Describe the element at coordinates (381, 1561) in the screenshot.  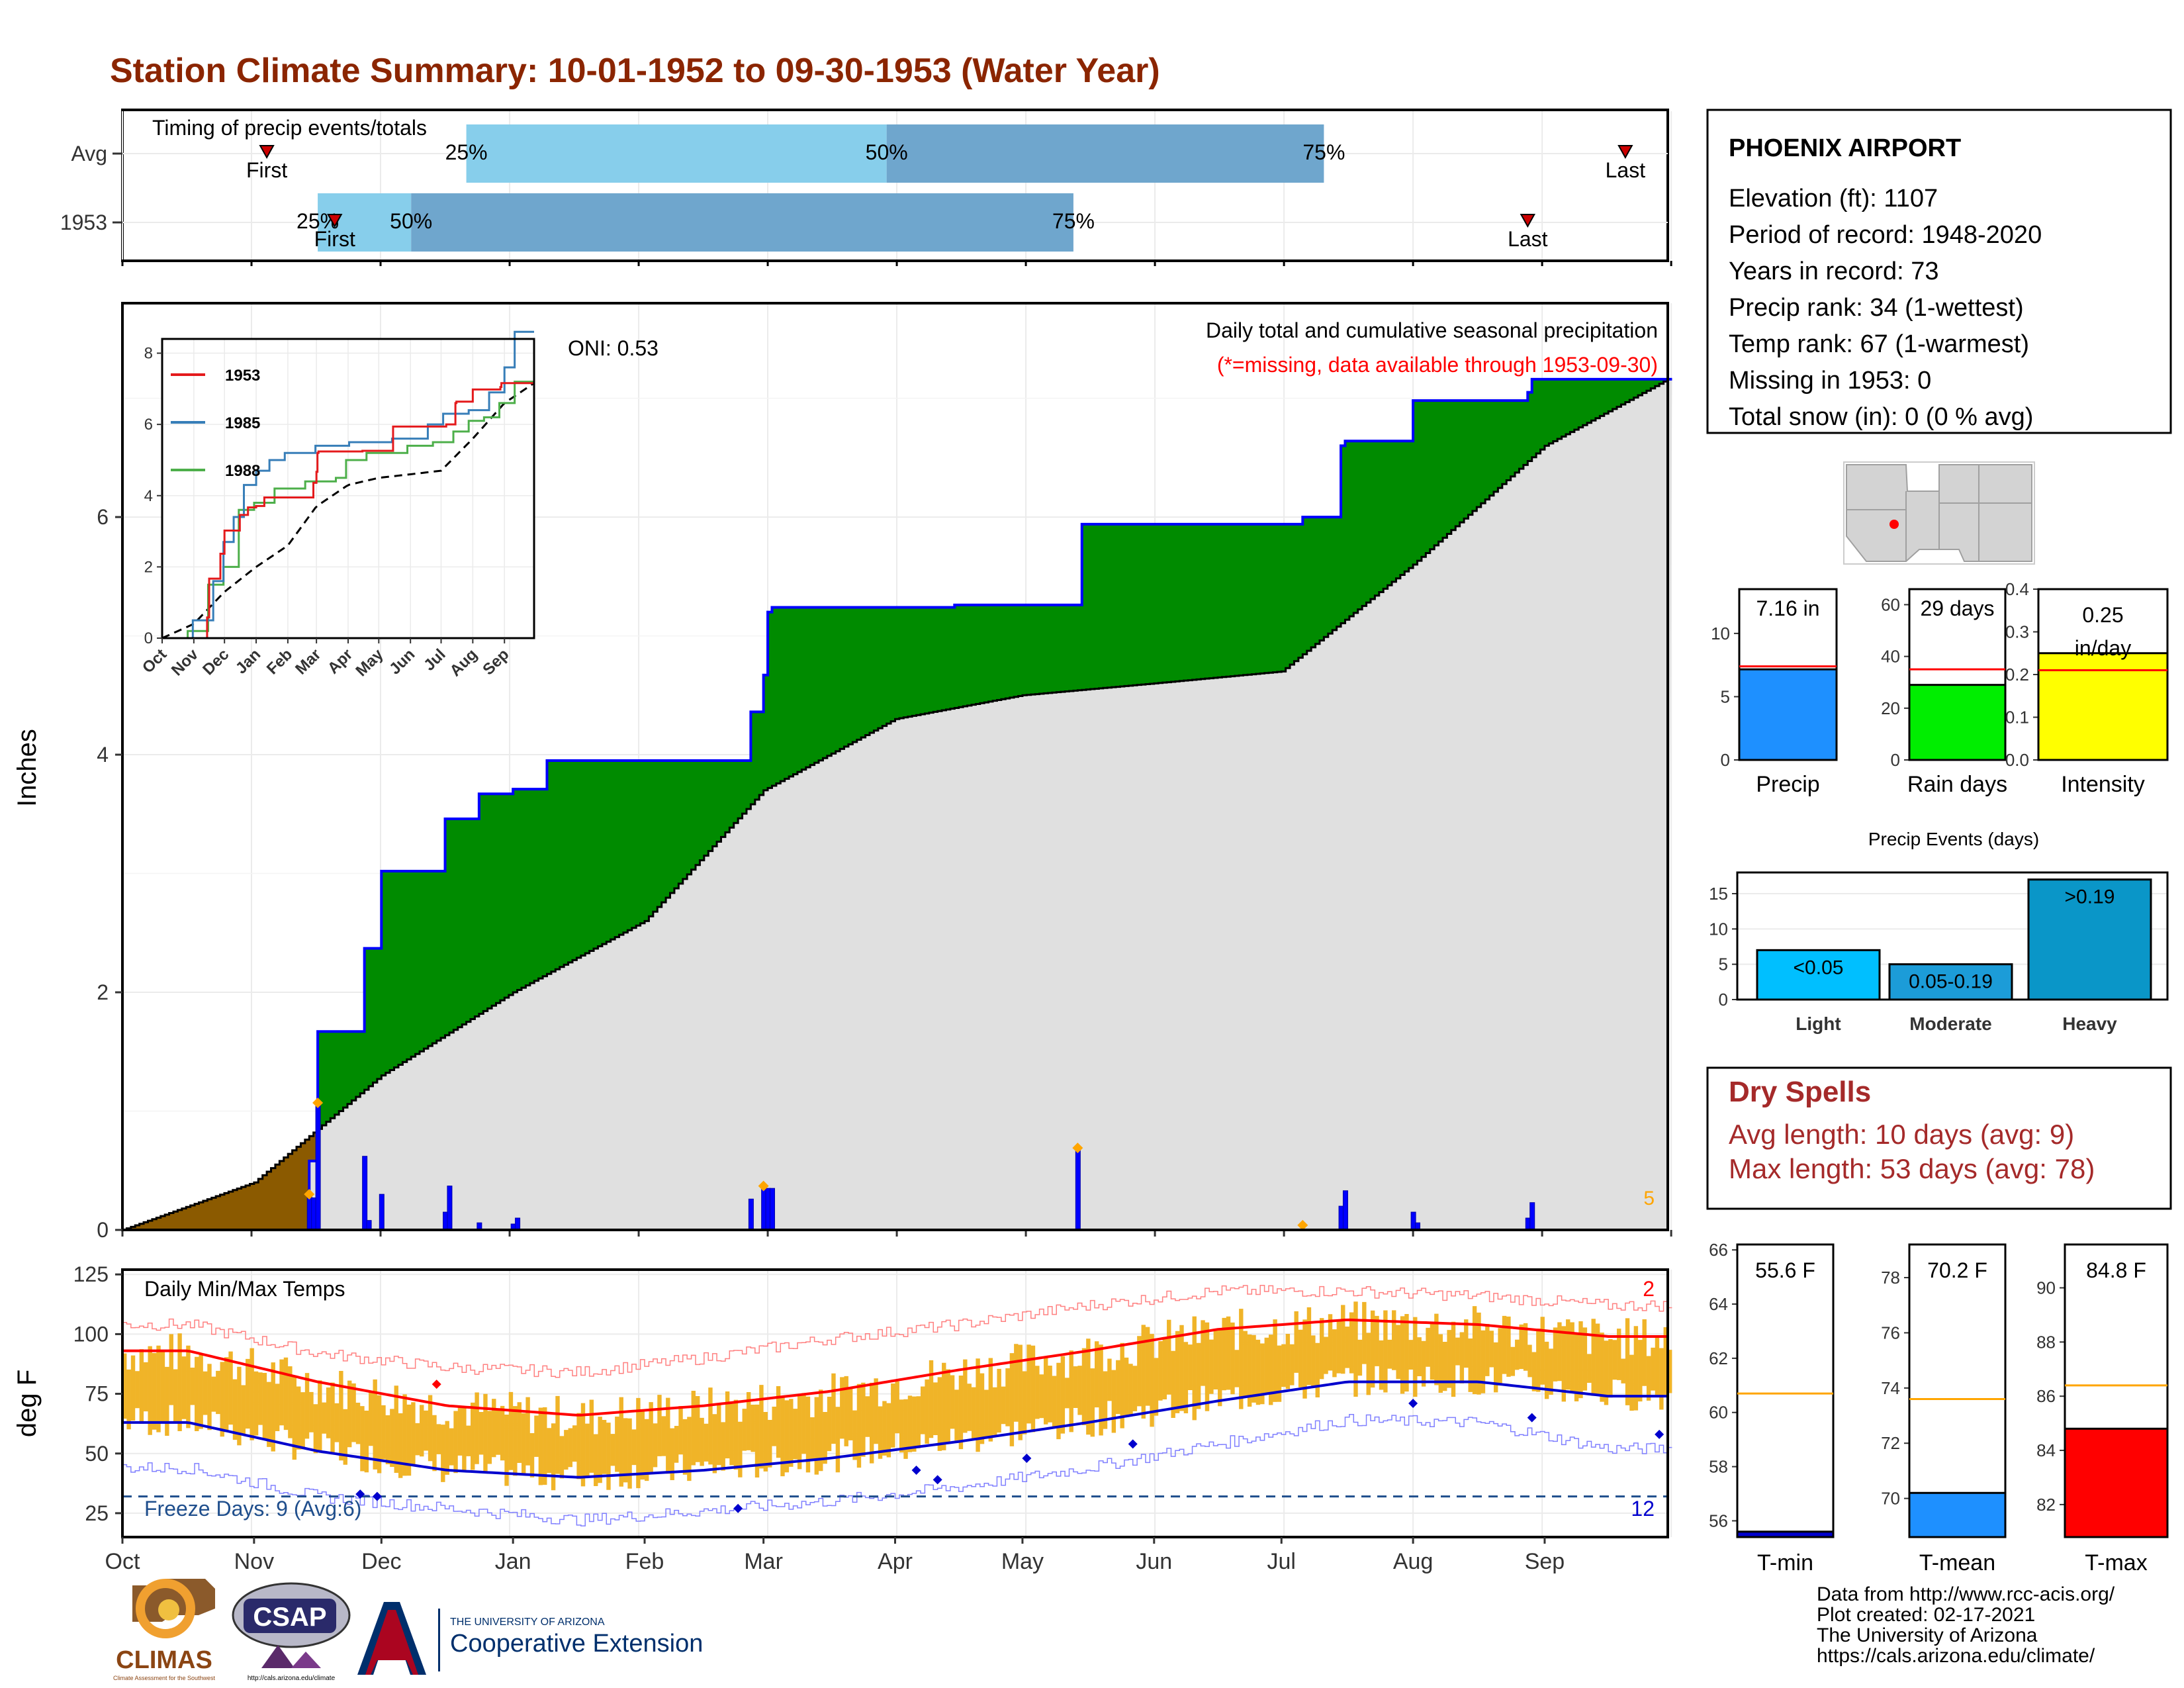
I see `temp-month-label: Dec` at that location.